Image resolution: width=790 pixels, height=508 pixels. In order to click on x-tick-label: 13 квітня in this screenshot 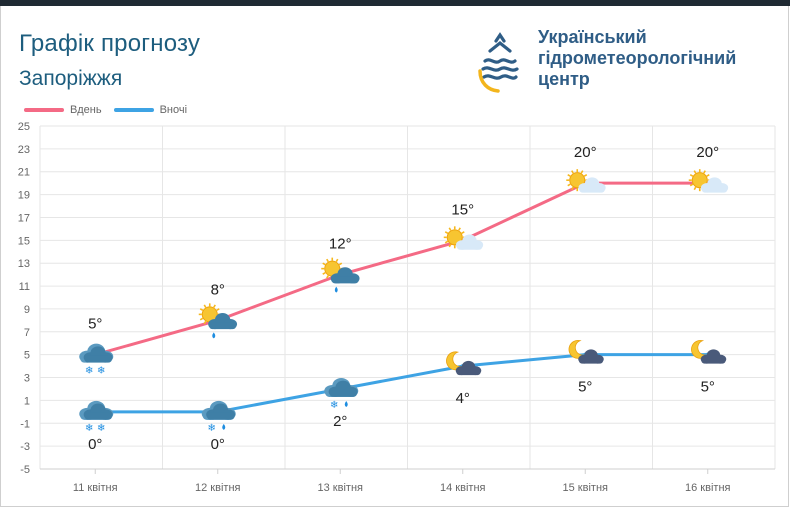, I will do `click(341, 488)`.